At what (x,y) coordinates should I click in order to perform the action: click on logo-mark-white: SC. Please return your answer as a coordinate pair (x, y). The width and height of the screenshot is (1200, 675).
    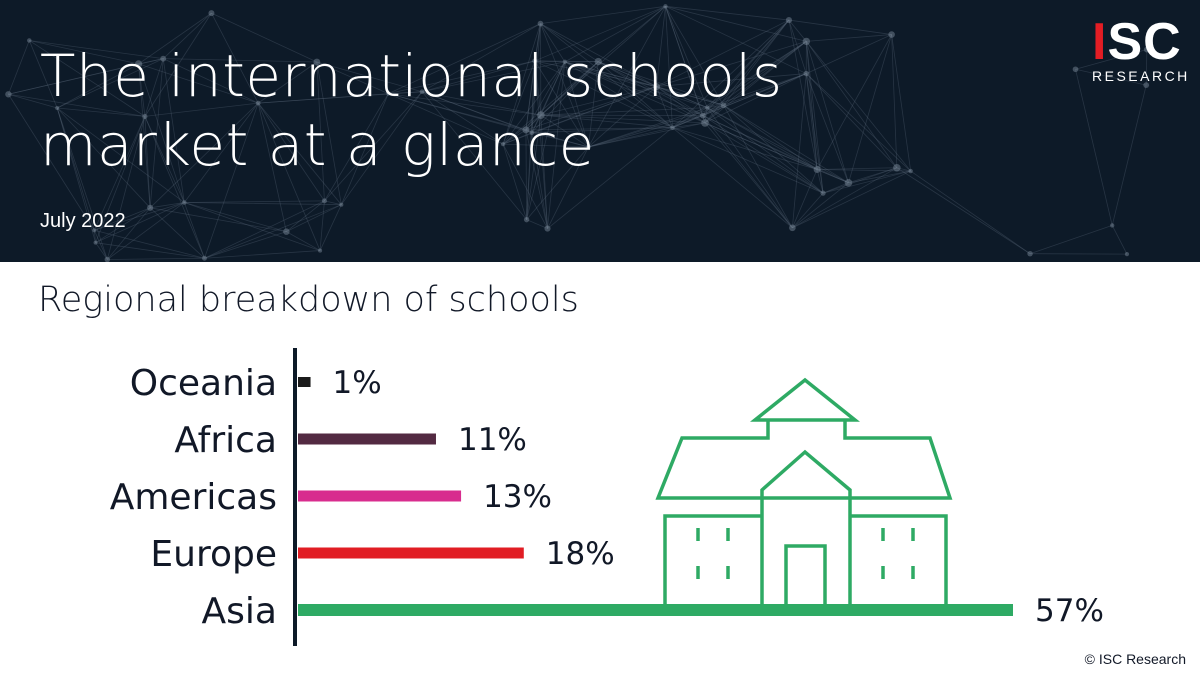
    Looking at the image, I should click on (1144, 42).